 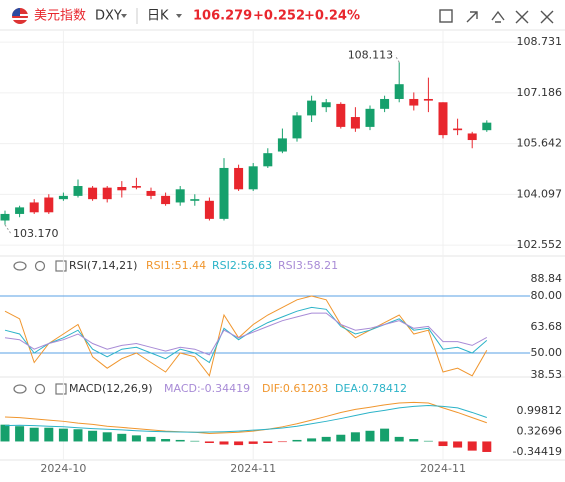 What do you see at coordinates (253, 468) in the screenshot?
I see `x-tick-label: 2024-11` at bounding box center [253, 468].